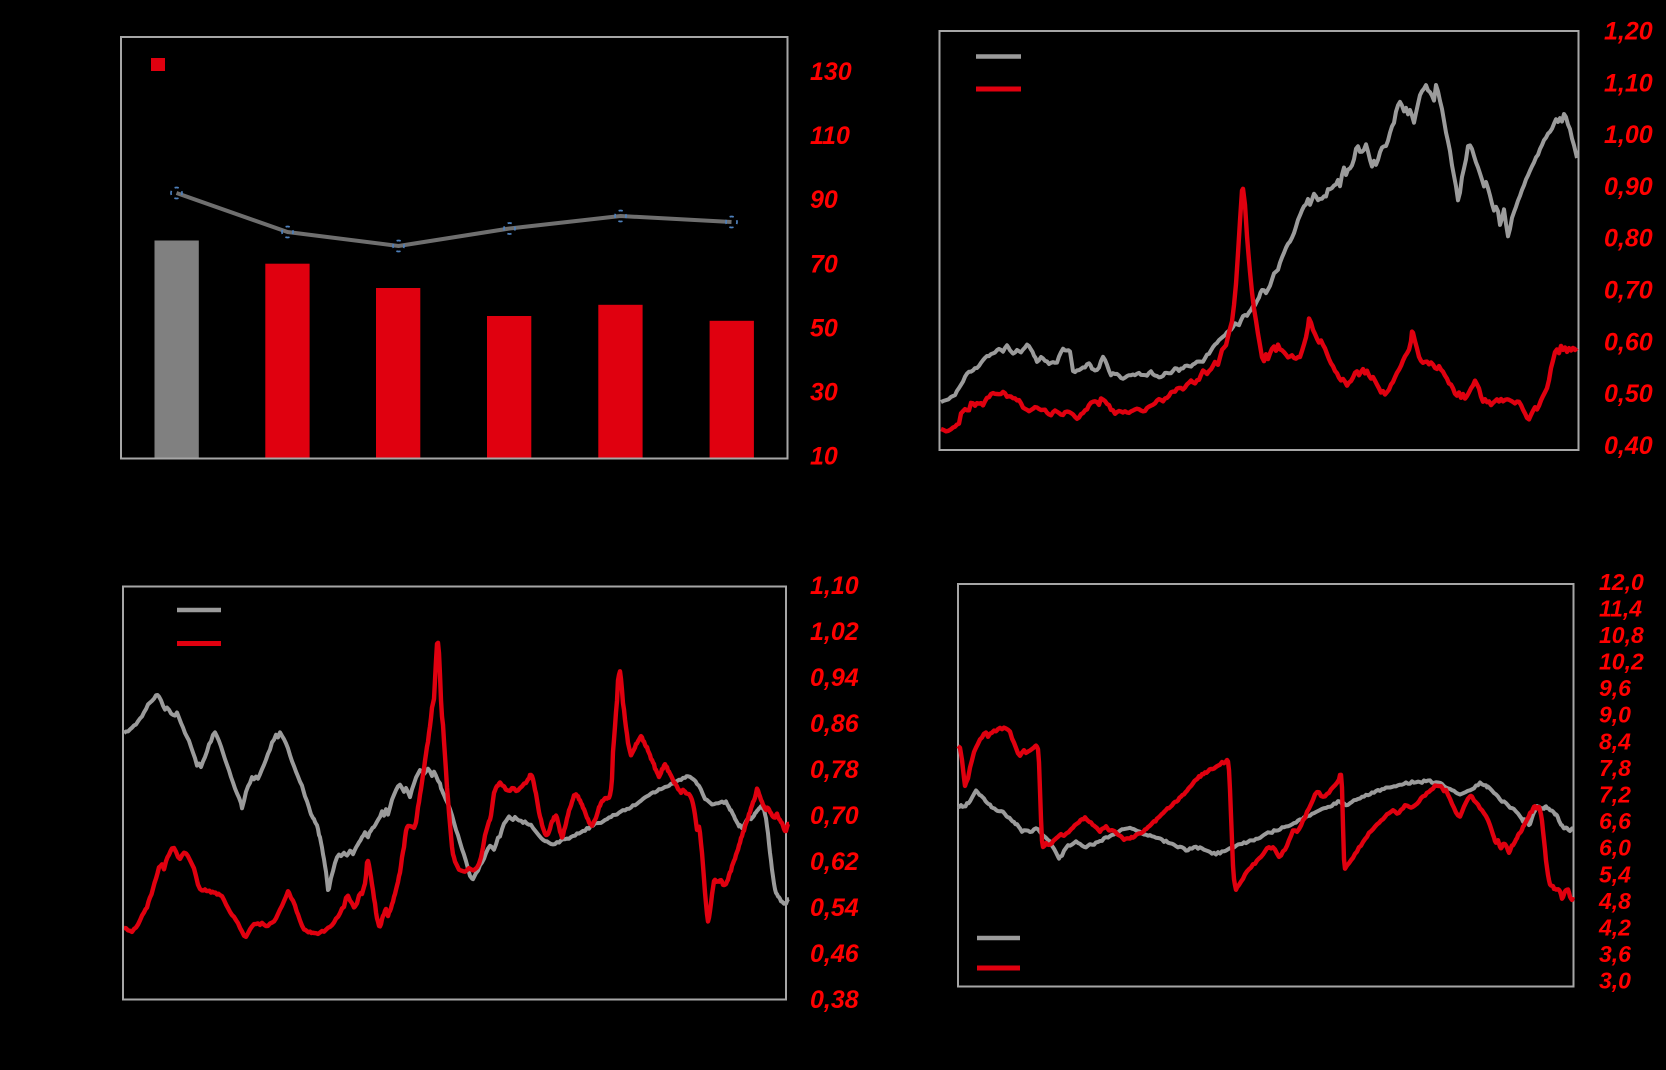 This screenshot has height=1070, width=1666. Describe the element at coordinates (824, 457) in the screenshot. I see `svg-text: 10` at that location.